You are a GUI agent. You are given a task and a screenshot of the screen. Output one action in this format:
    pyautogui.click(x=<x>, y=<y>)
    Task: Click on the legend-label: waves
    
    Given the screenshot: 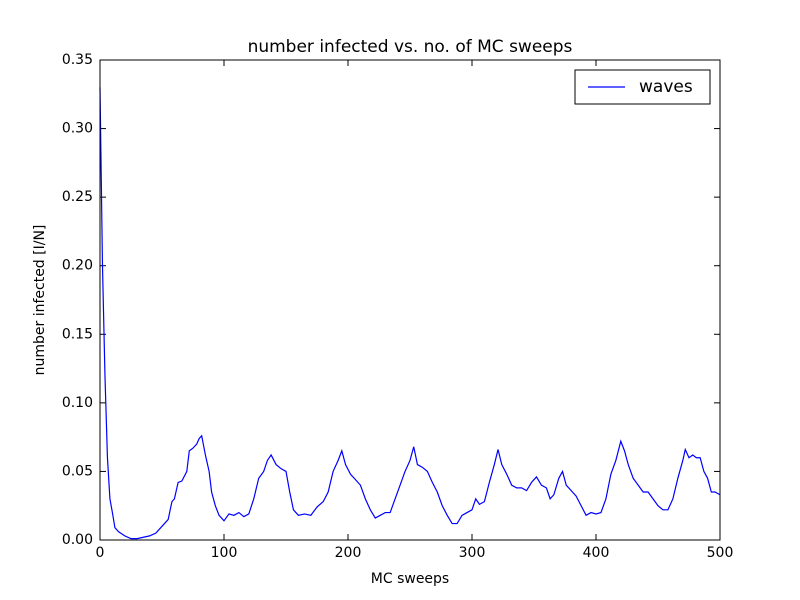 What is the action you would take?
    pyautogui.click(x=666, y=87)
    